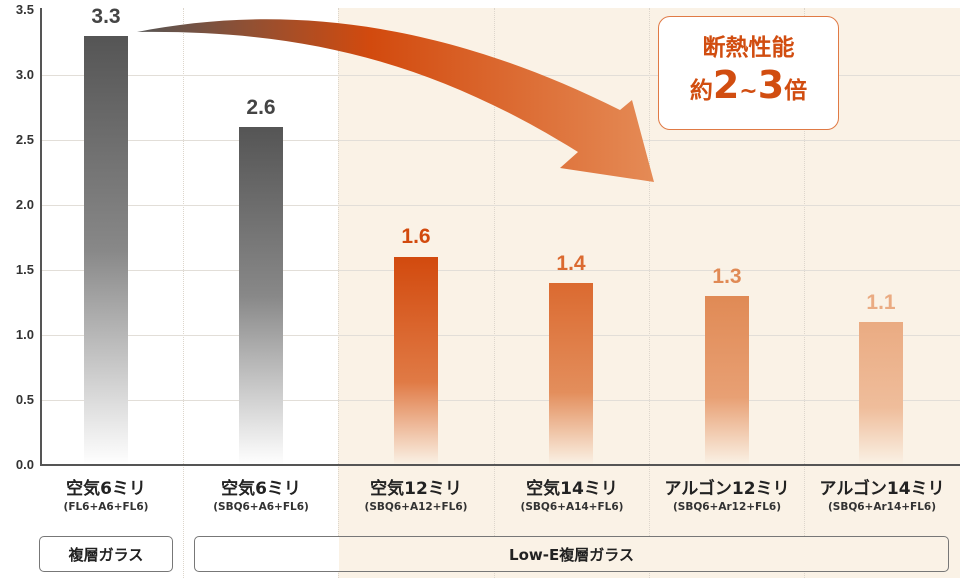 This screenshot has height=578, width=960. Describe the element at coordinates (727, 496) in the screenshot. I see `category-label: アルゴン12ミリ (SBQ6+Ar12+FL6)` at that location.